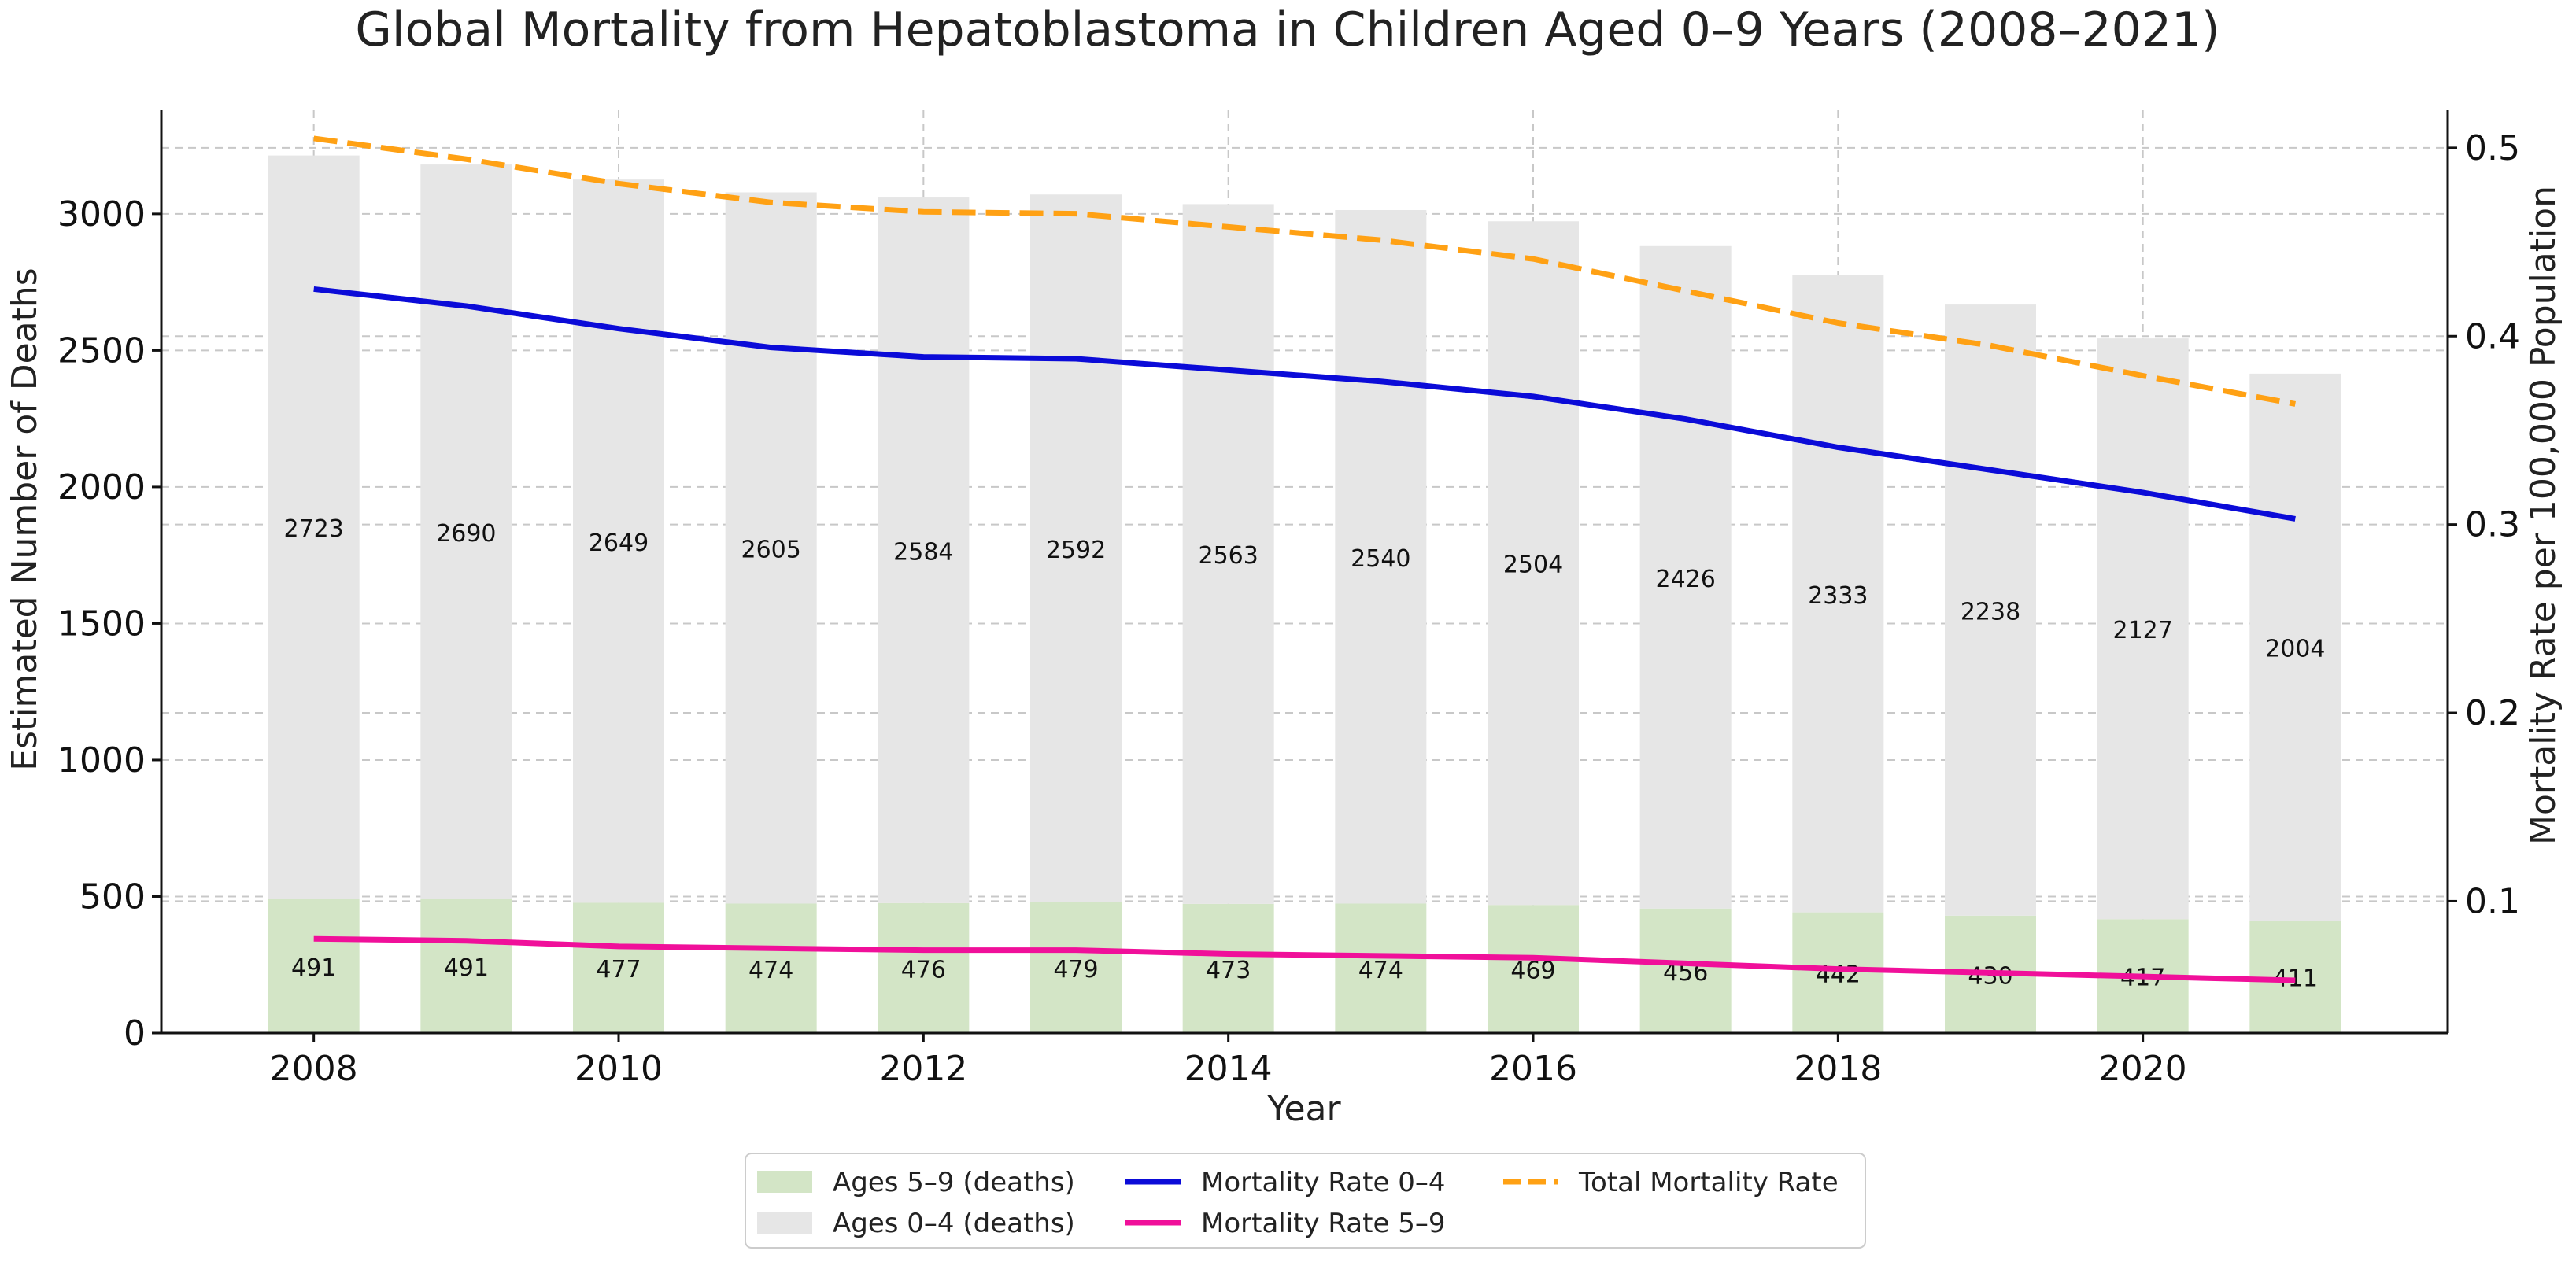 The width and height of the screenshot is (2576, 1262). Describe the element at coordinates (101, 760) in the screenshot. I see `y-tick-label: 1000` at that location.